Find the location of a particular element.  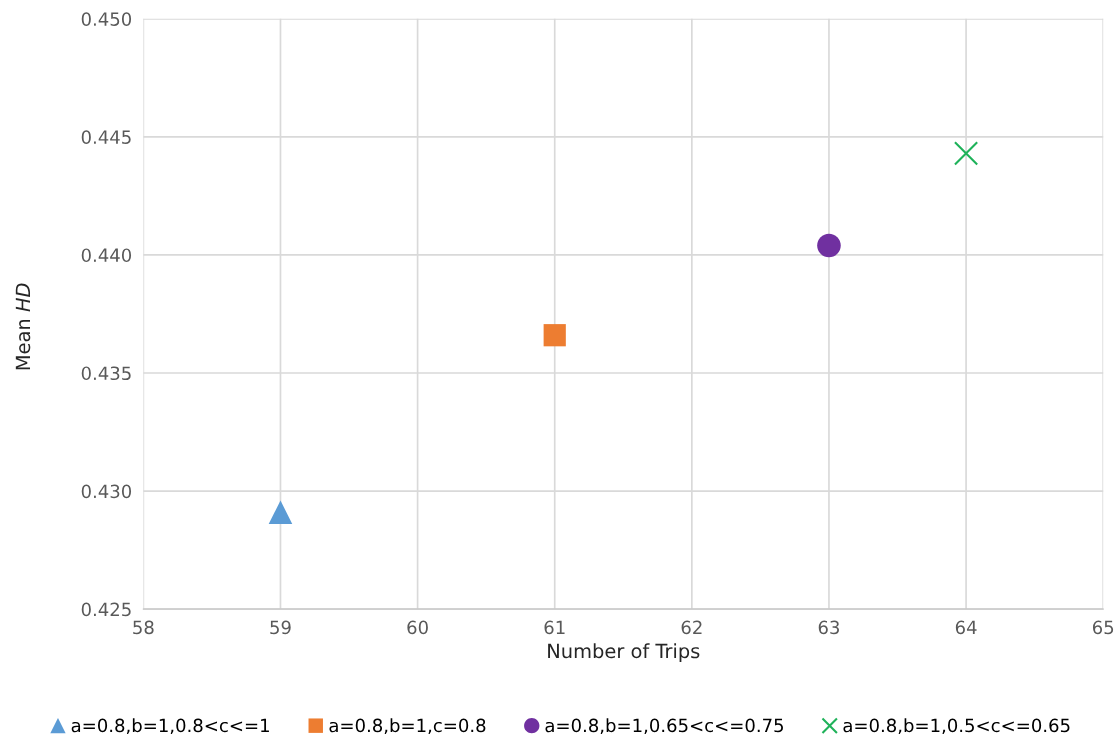

y-tick-label: 0.435 is located at coordinates (106, 373).